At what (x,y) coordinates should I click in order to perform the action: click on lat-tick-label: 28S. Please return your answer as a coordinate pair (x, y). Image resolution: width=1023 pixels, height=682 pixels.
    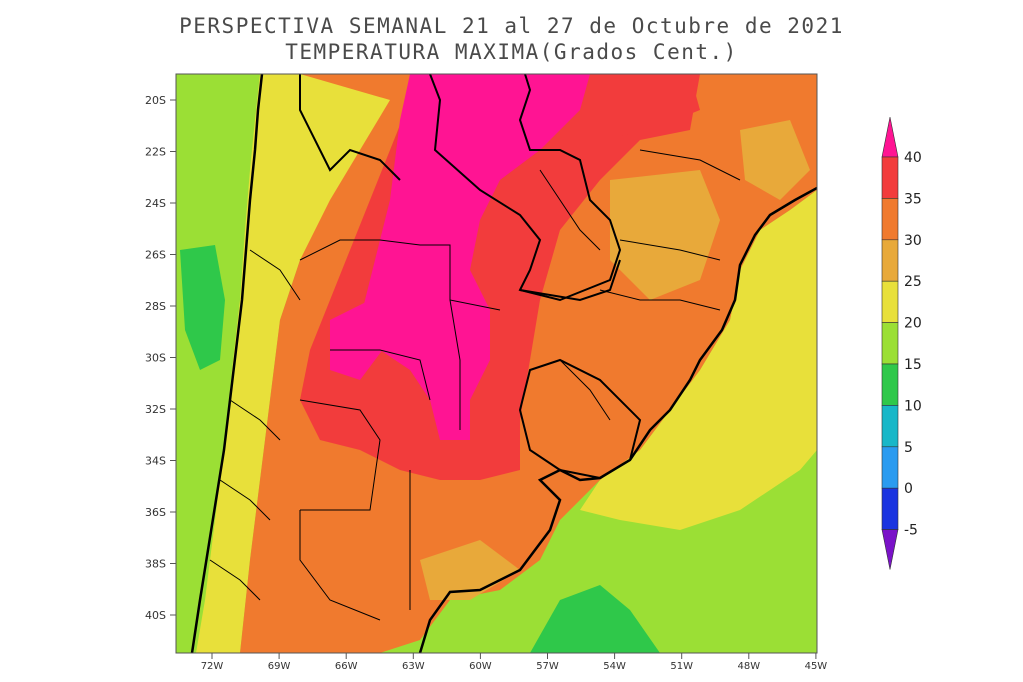
    Looking at the image, I should click on (155, 306).